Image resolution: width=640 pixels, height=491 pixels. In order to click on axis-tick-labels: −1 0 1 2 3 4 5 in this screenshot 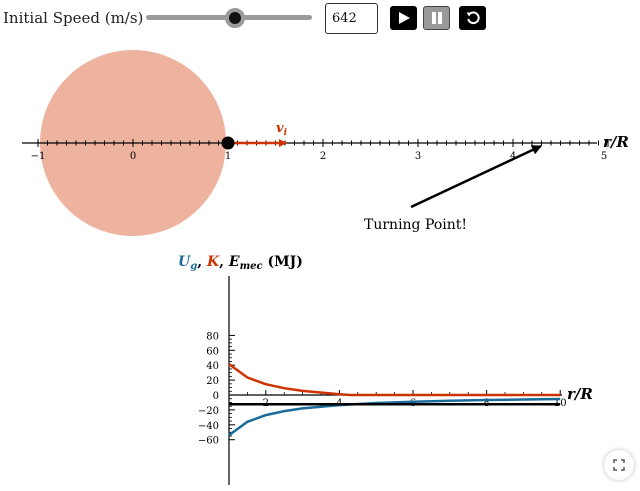, I will do `click(319, 156)`.